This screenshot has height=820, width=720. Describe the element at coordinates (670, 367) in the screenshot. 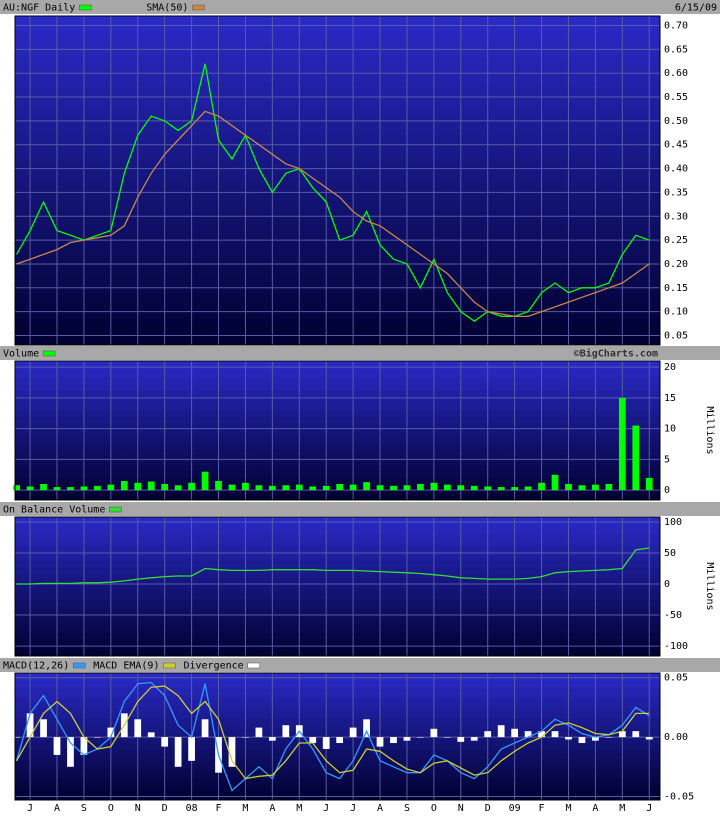

I see `y-tick-label: 20` at that location.